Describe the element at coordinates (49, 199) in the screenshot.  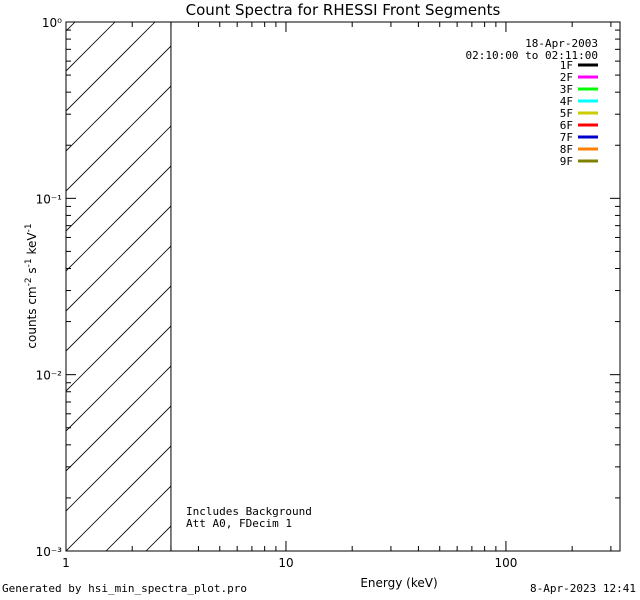
I see `y-tick-label: 10⁻¹` at that location.